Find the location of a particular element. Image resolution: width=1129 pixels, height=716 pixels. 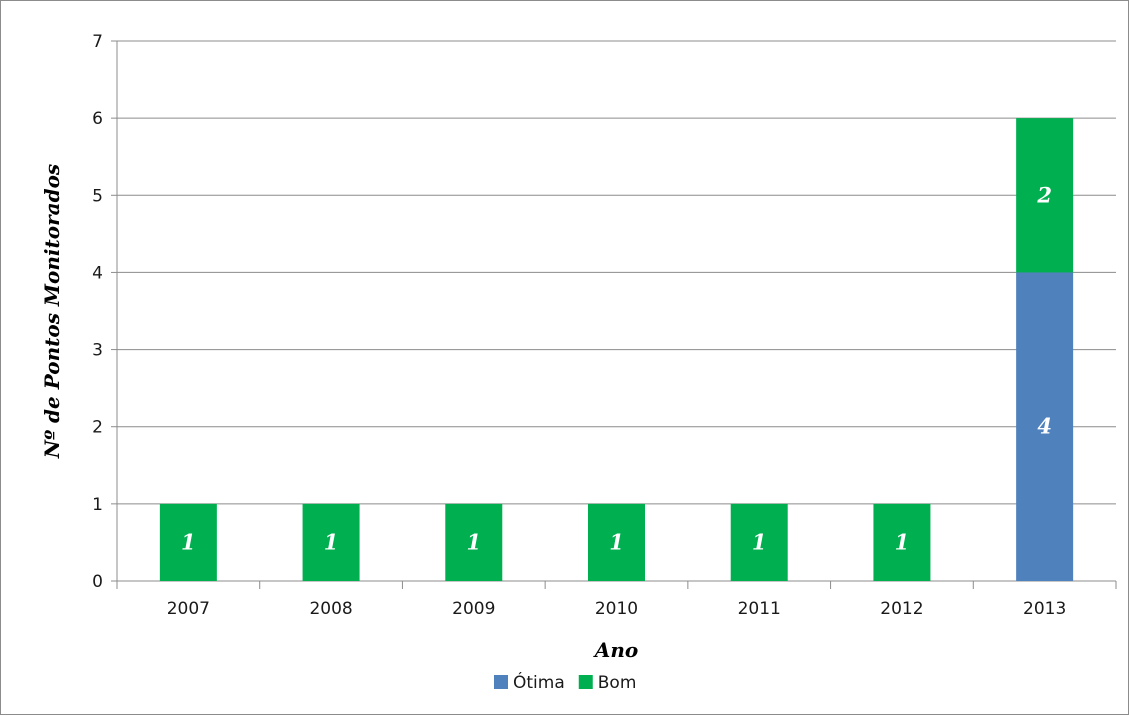

data-label: 2 is located at coordinates (1044, 194).